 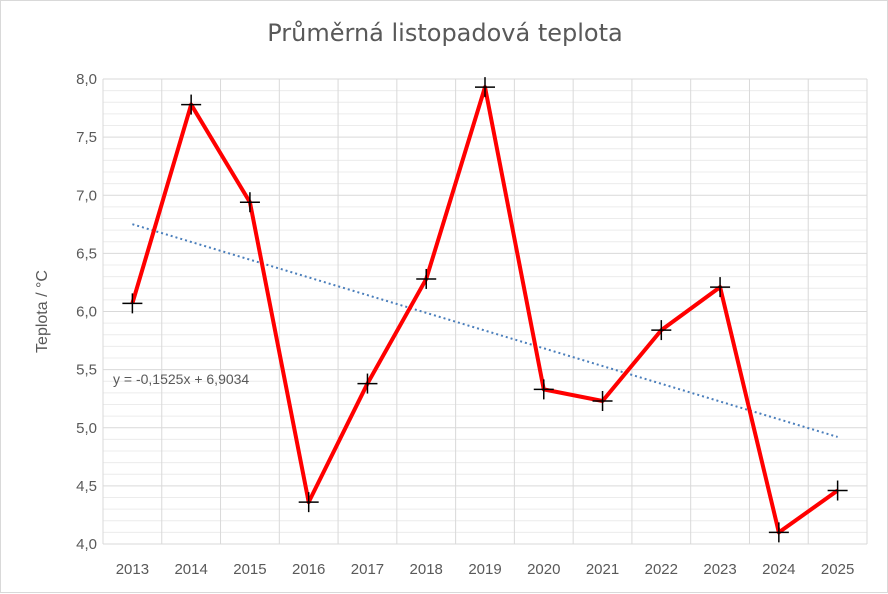 I want to click on y-tick-label: 7,0, so click(x=86, y=195).